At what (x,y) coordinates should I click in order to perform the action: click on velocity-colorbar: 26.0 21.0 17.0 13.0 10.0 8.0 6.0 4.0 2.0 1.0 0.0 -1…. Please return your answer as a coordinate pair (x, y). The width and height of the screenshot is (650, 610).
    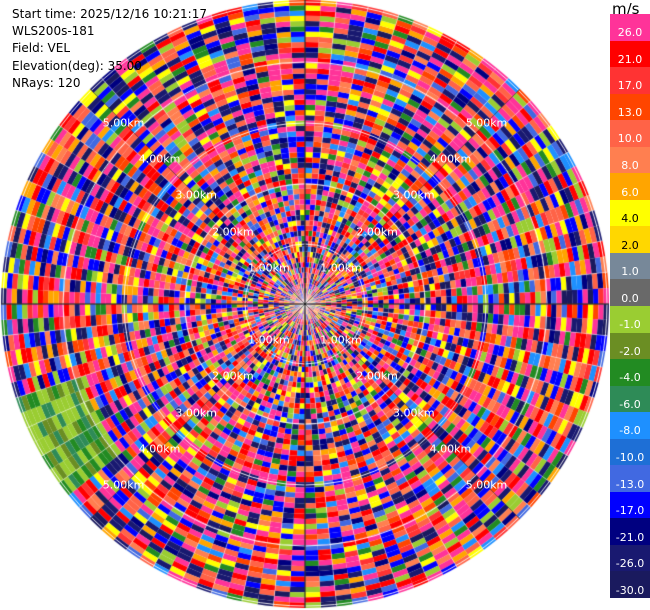
    Looking at the image, I should click on (630, 306).